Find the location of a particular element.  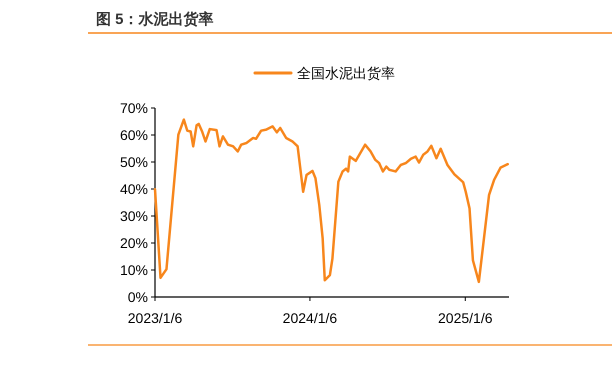

y-tick-label: 0% is located at coordinates (138, 297).